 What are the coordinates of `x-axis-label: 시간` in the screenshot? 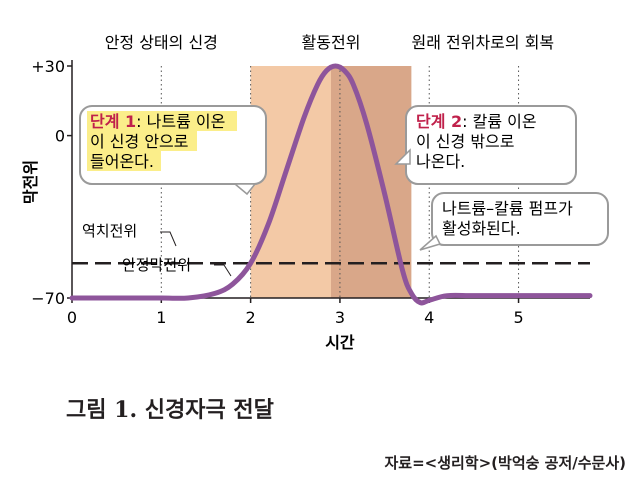 It's located at (340, 342).